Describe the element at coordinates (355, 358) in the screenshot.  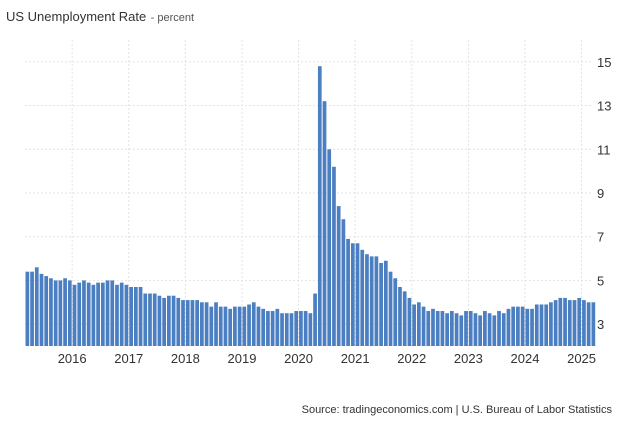
I see `x-tick-label: 2021` at that location.